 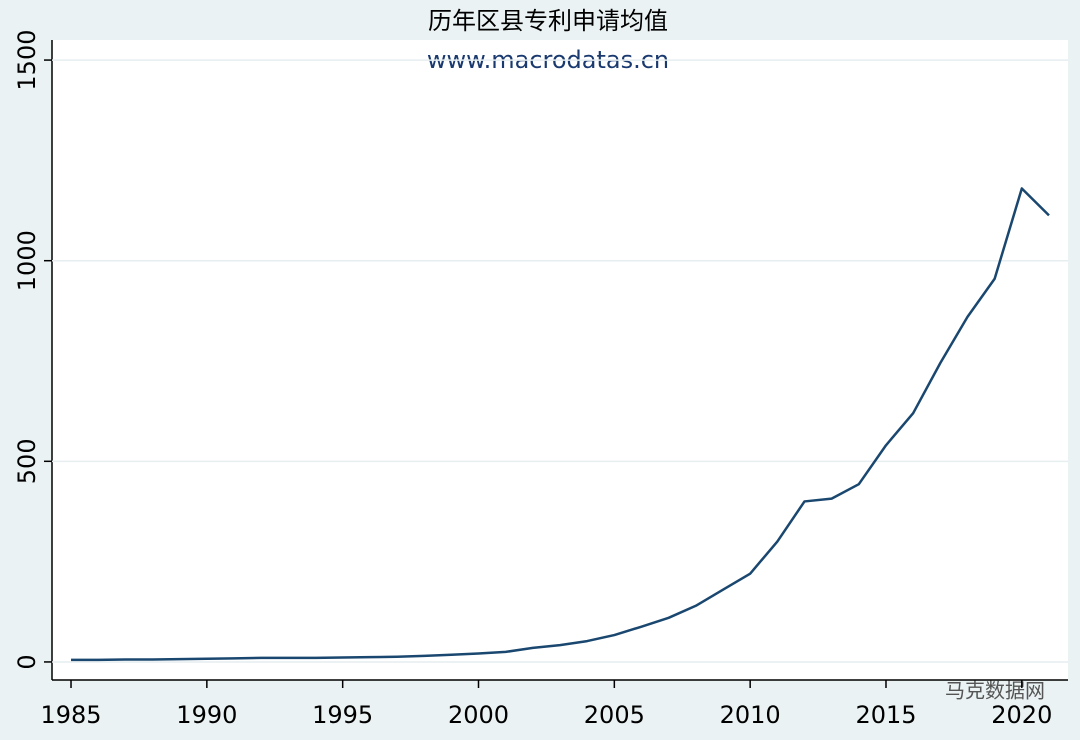 What do you see at coordinates (478, 715) in the screenshot?
I see `x-tick-label: 2000` at bounding box center [478, 715].